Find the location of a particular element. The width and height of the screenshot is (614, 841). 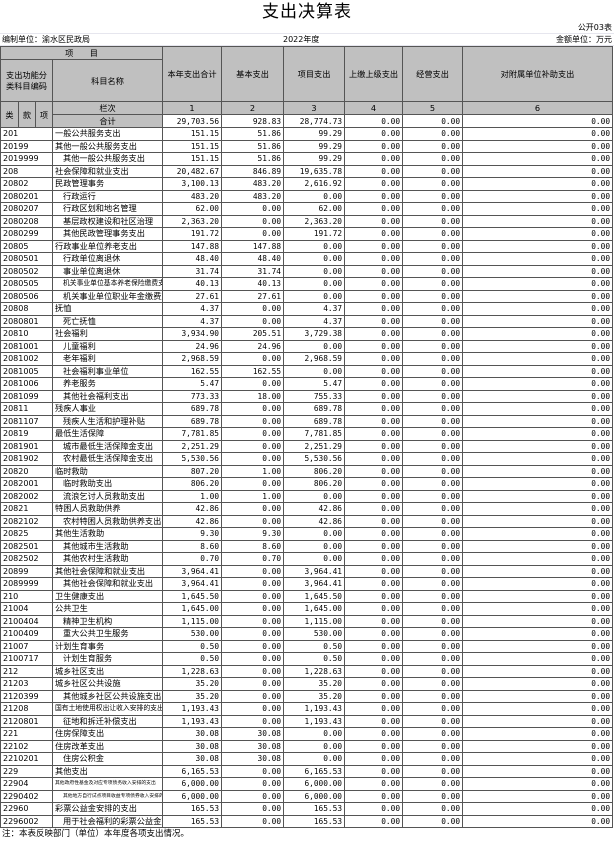

subject-code: 2082502 is located at coordinates (26, 559).